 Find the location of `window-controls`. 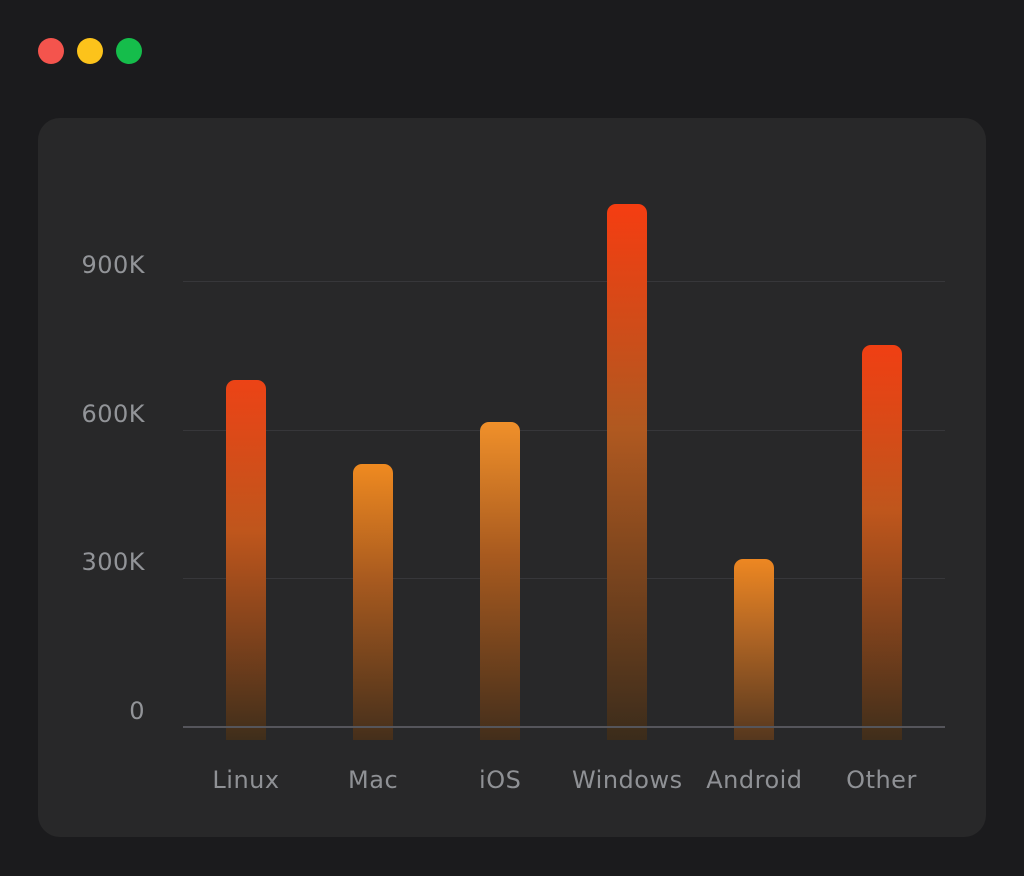

window-controls is located at coordinates (90, 51).